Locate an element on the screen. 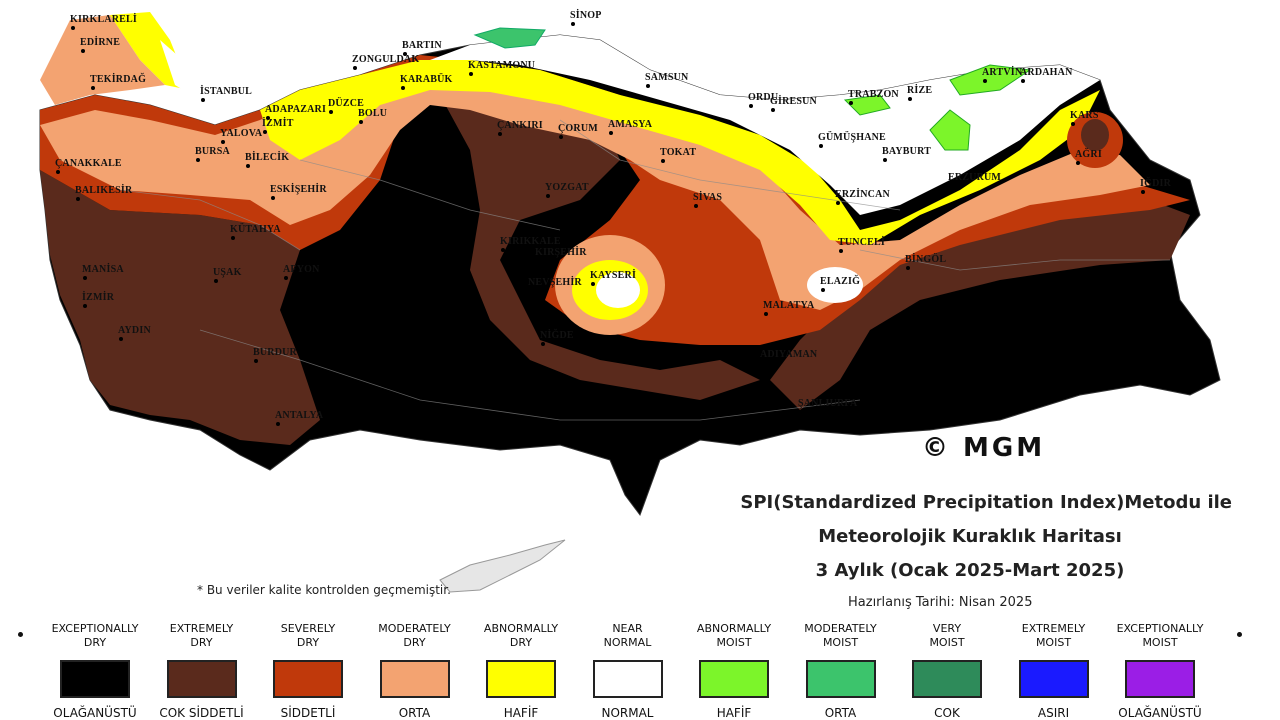 Image resolution: width=1280 pixels, height=720 pixels. legend-item: VERY MOIST COK is located at coordinates (947, 671).